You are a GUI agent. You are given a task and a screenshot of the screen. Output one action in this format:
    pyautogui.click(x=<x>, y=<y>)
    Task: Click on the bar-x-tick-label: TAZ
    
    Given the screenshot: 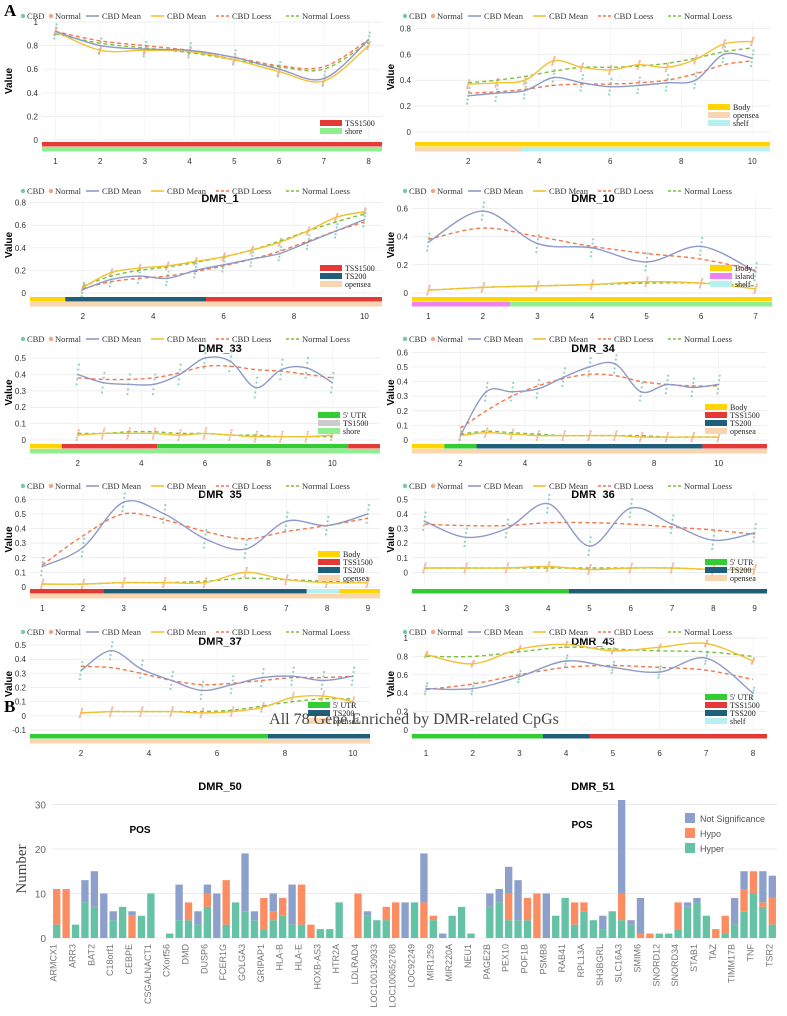 What is the action you would take?
    pyautogui.click(x=713, y=952)
    